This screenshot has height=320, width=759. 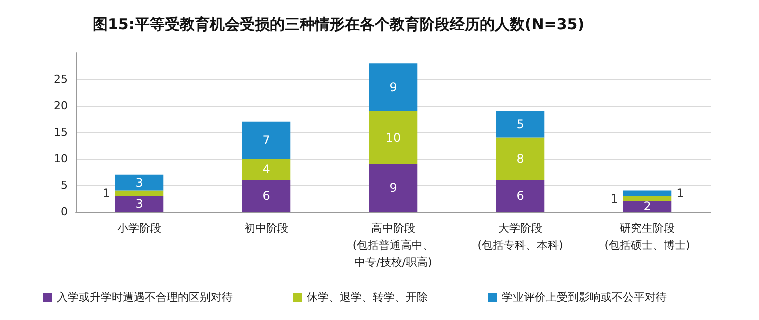 I want to click on y-tick-label: 0, so click(x=64, y=212).